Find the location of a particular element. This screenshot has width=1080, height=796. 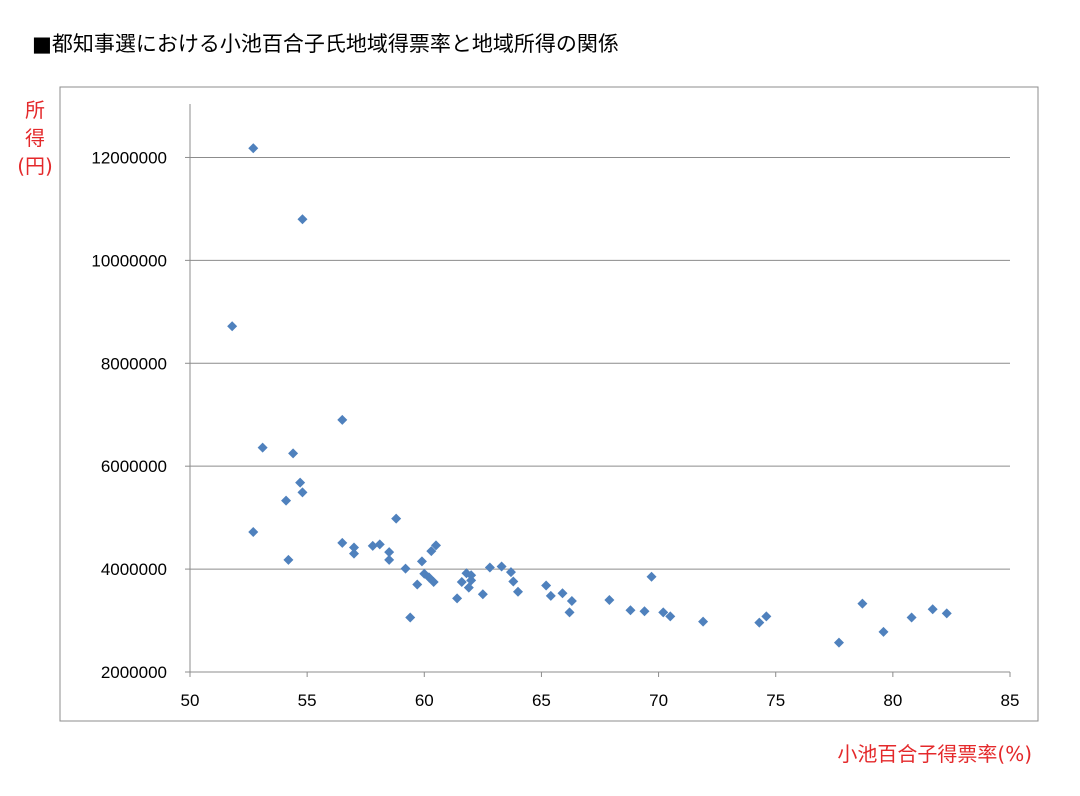

y-axis-label-line-3: (円) is located at coordinates (35, 166).